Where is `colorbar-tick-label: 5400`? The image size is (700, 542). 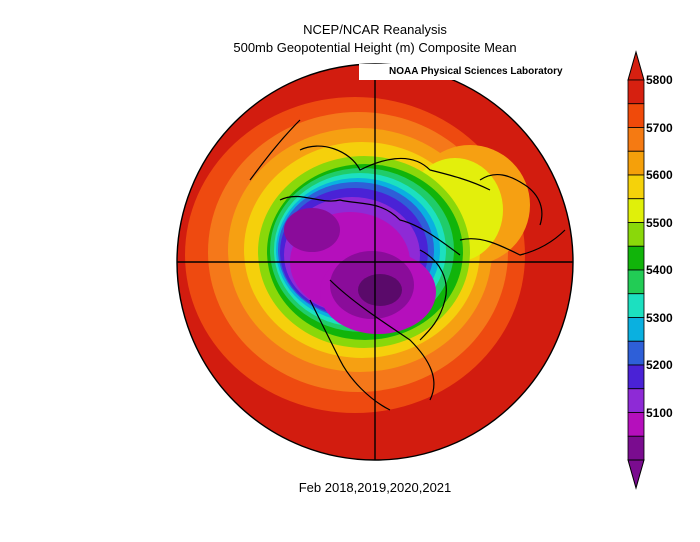 colorbar-tick-label: 5400 is located at coordinates (659, 270).